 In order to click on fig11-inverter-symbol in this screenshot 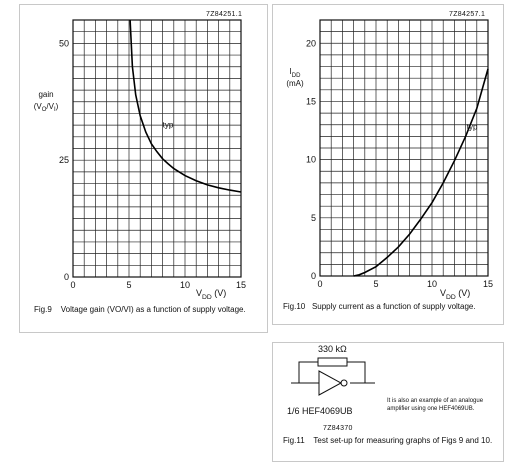, I will do `click(330, 383)`.